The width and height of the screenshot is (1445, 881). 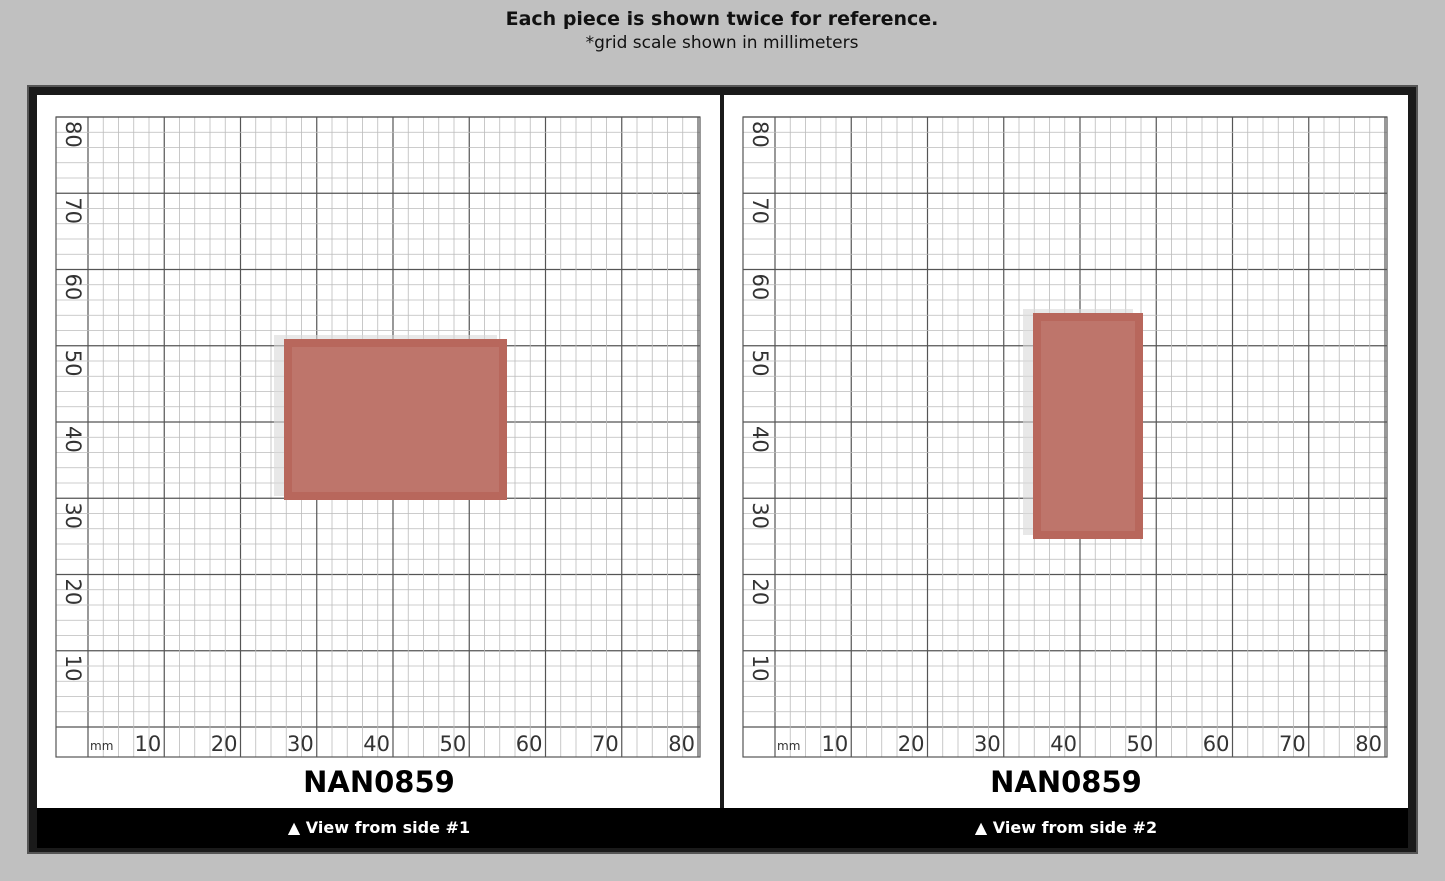 What do you see at coordinates (722, 43) in the screenshot?
I see `subtitle: *grid scale shown in millimeters` at bounding box center [722, 43].